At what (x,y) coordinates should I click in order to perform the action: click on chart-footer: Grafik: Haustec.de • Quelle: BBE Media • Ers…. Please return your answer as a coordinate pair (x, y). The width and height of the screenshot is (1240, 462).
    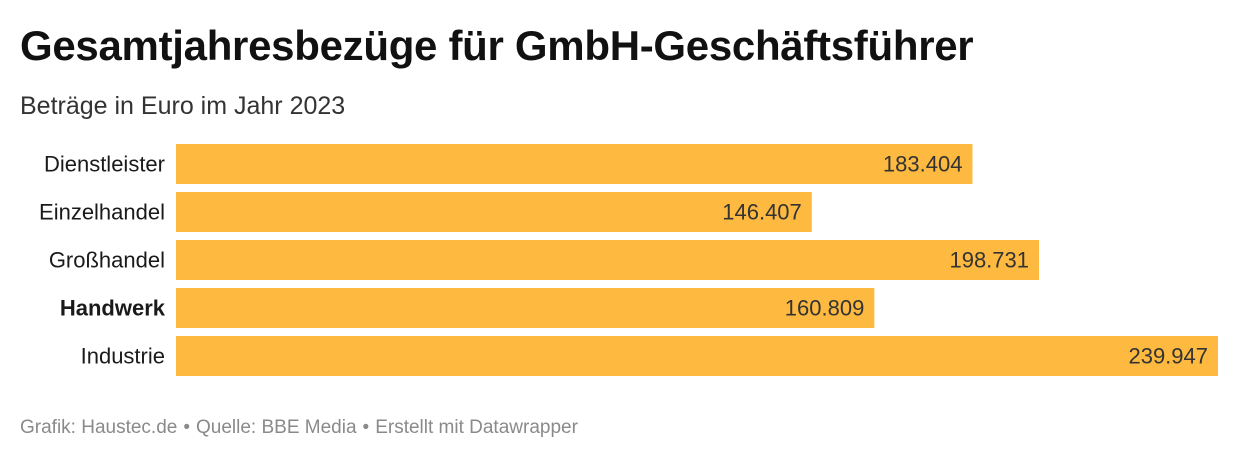
    Looking at the image, I should click on (299, 428).